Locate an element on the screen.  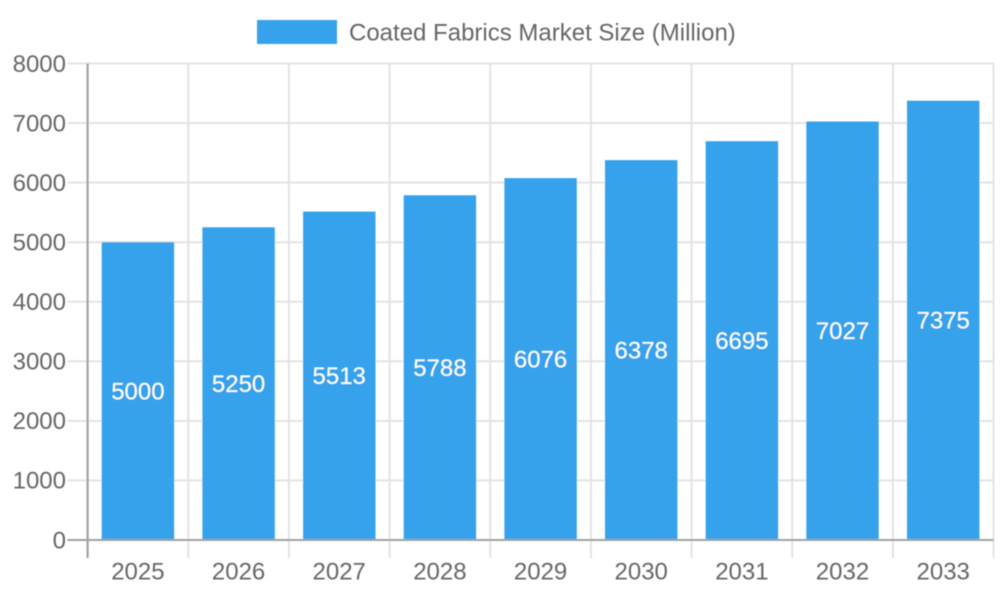
svg-text: 6076 is located at coordinates (540, 359).